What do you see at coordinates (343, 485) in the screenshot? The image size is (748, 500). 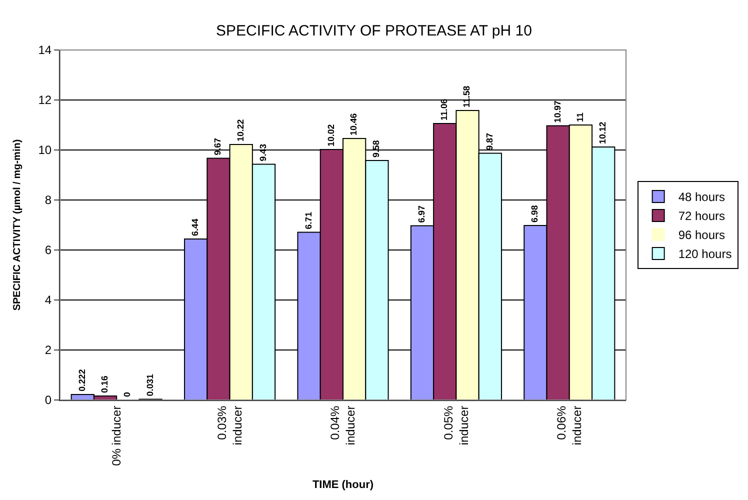 I see `x-axis-title: TIME (hour)` at bounding box center [343, 485].